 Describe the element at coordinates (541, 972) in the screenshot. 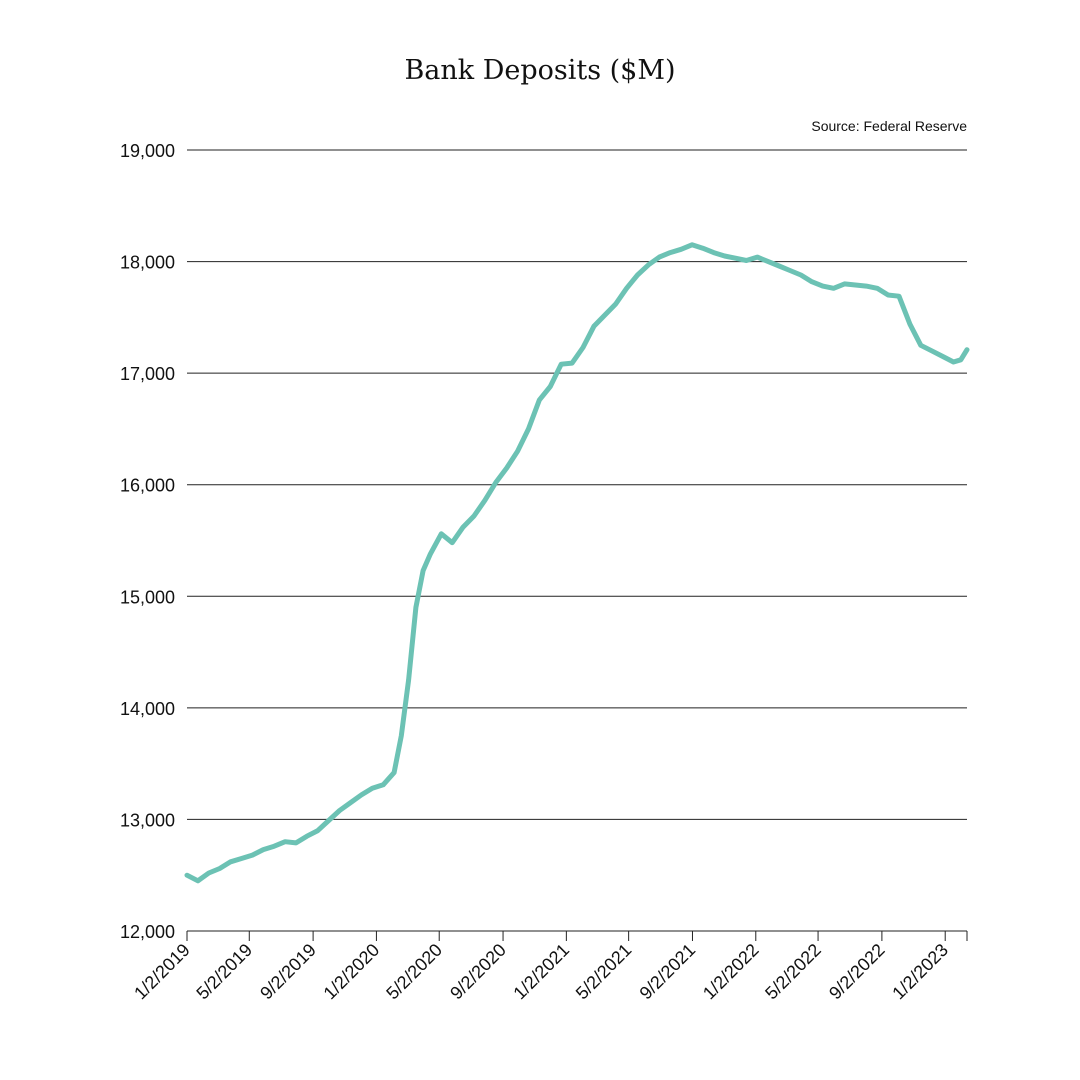

I see `x-tick-label: 1/2/2021` at that location.